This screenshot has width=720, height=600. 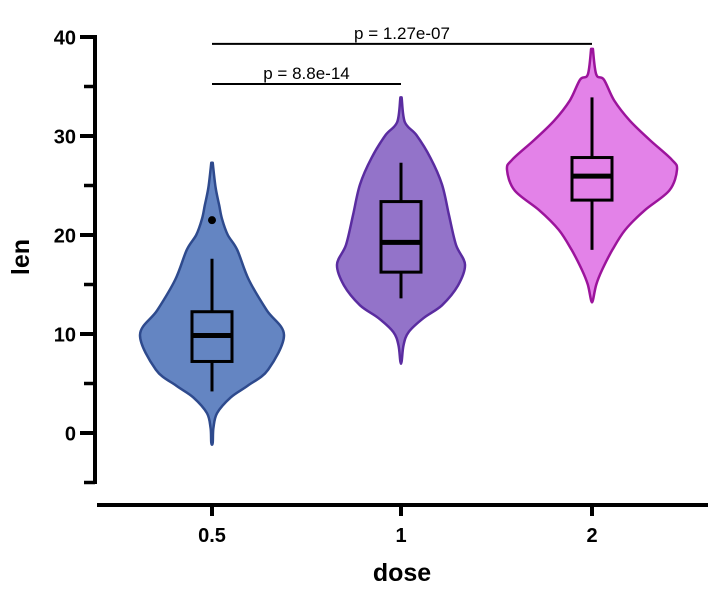 What do you see at coordinates (402, 33) in the screenshot?
I see `pvalue-label-2: p = 1.27e-07` at bounding box center [402, 33].